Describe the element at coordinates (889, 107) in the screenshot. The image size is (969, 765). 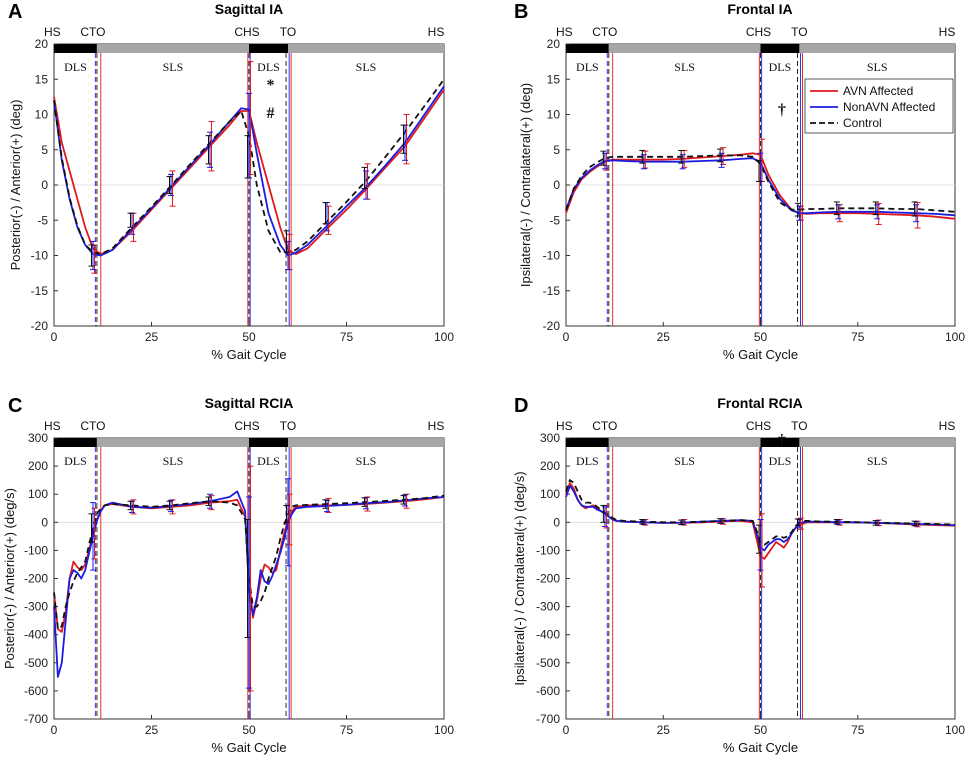
I see `legend-label-nonavn: NonAVN Affected` at that location.